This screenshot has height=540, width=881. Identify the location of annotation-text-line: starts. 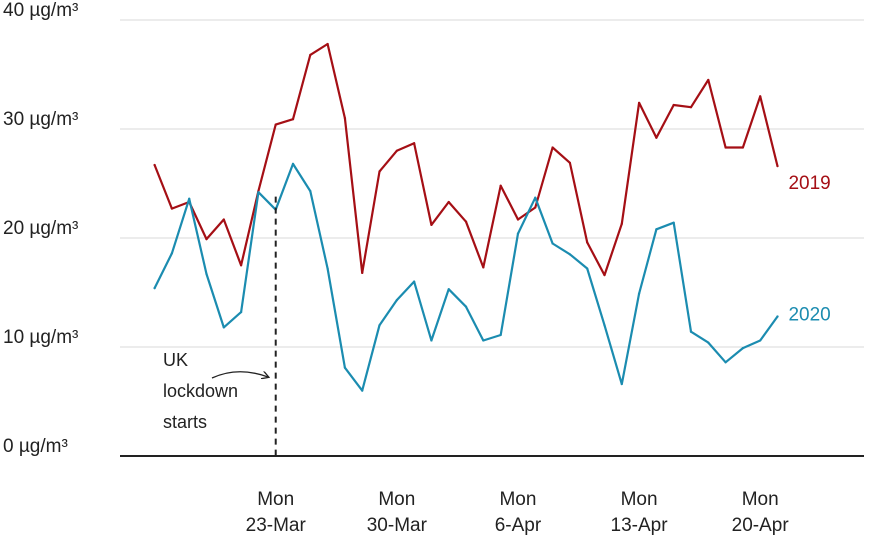
(185, 422).